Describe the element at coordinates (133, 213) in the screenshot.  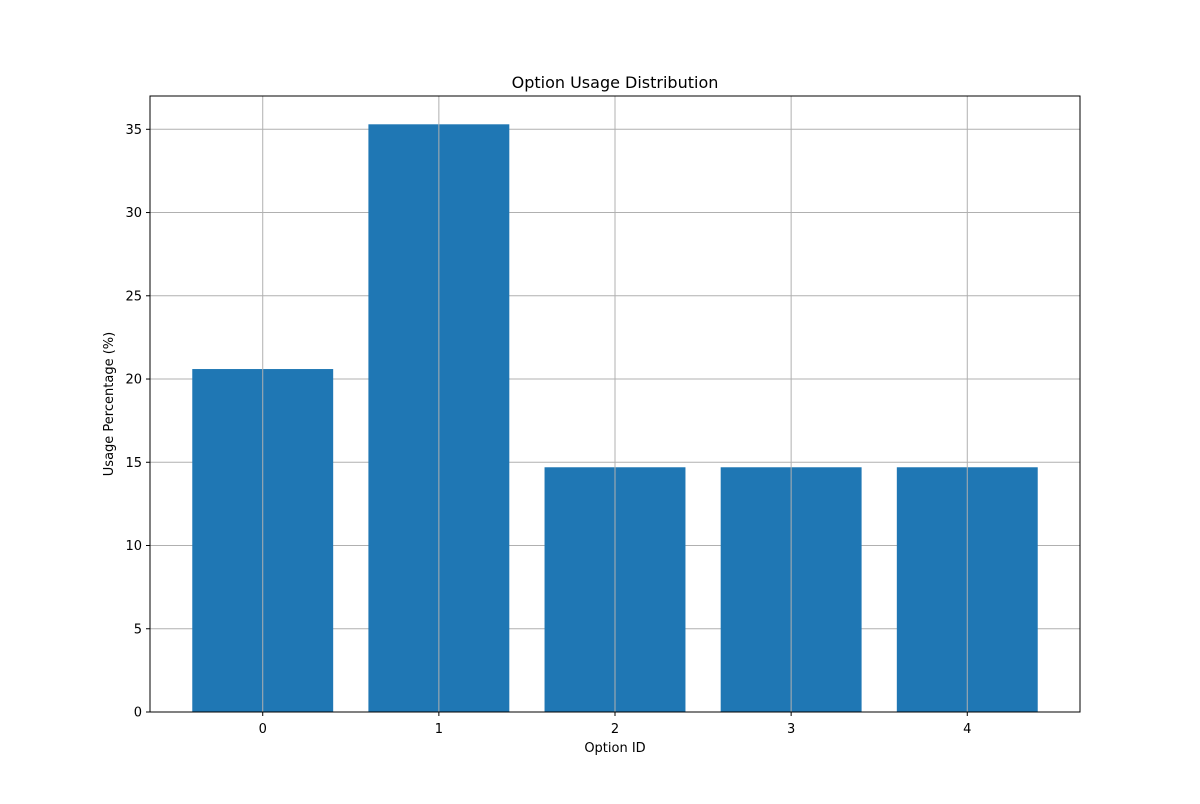
I see `y-tick-label: 30` at that location.